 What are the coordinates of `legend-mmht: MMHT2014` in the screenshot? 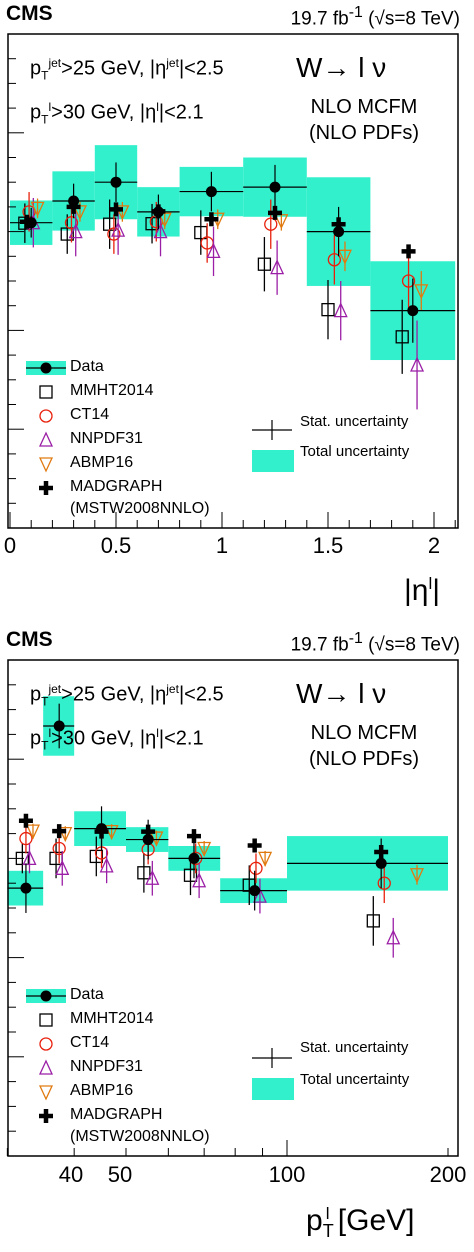 It's located at (112, 390).